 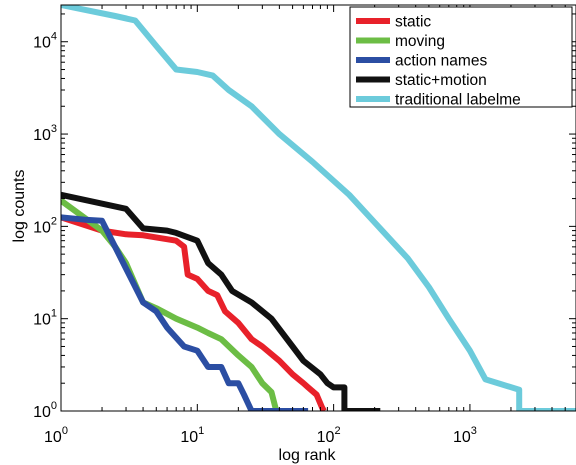 I want to click on legend-label: static+motion, so click(x=441, y=80).